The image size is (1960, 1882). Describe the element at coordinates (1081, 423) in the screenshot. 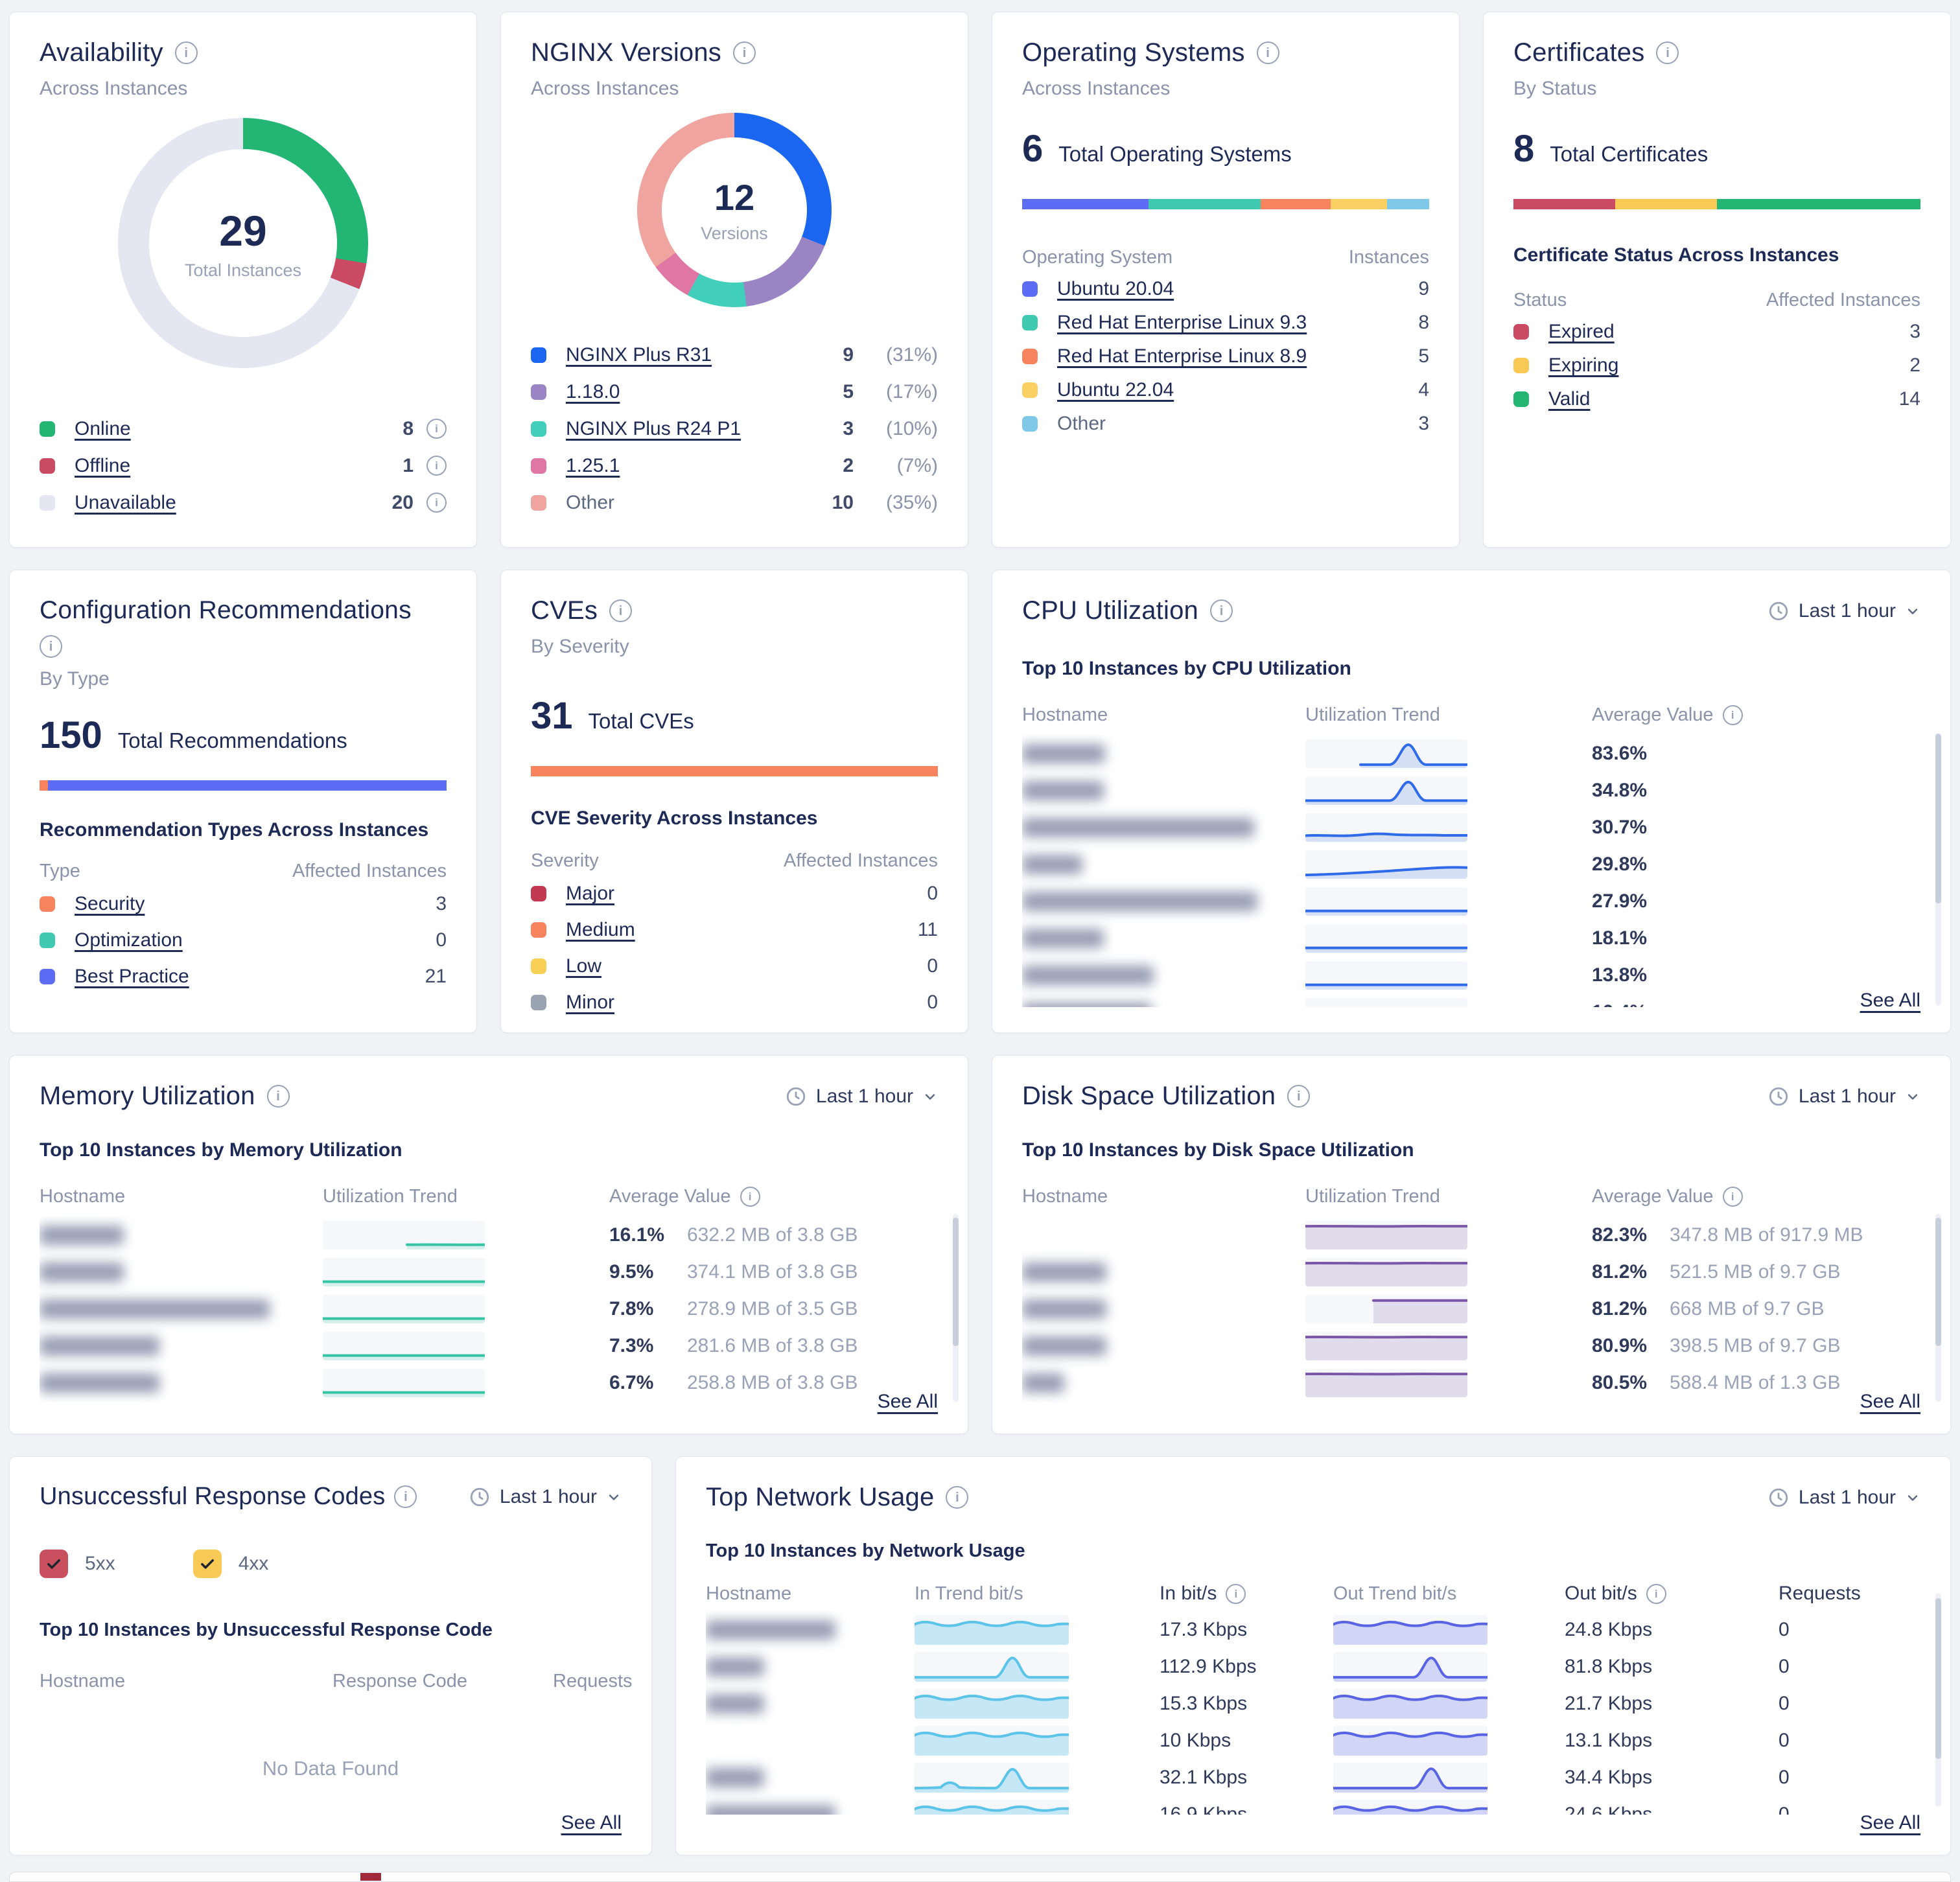

I see `os-link: Other` at that location.